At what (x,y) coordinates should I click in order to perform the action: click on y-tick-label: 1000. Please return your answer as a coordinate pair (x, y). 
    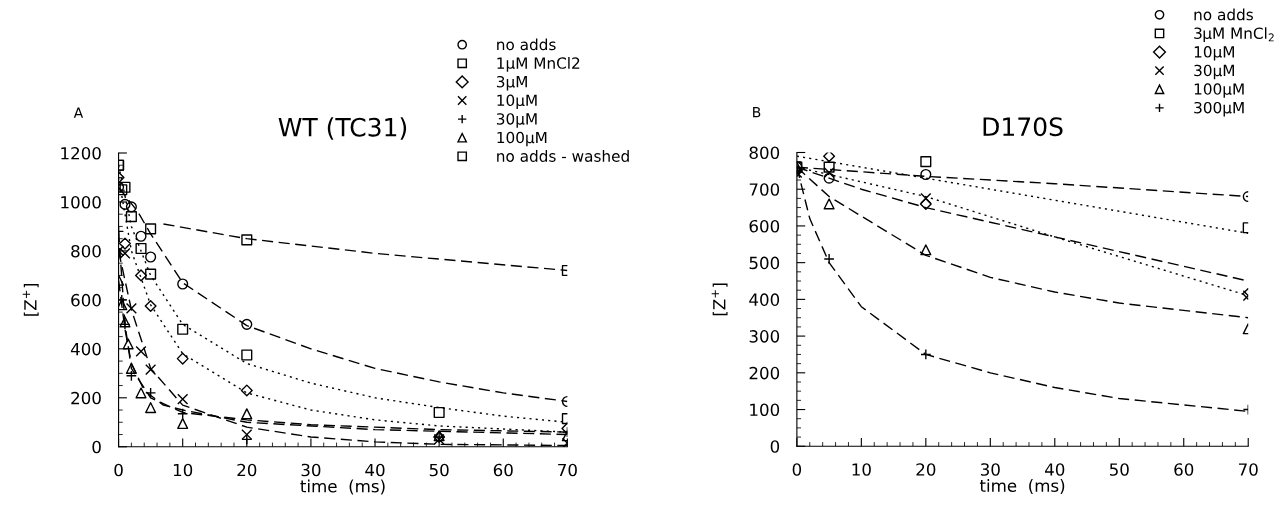
    Looking at the image, I should click on (81, 202).